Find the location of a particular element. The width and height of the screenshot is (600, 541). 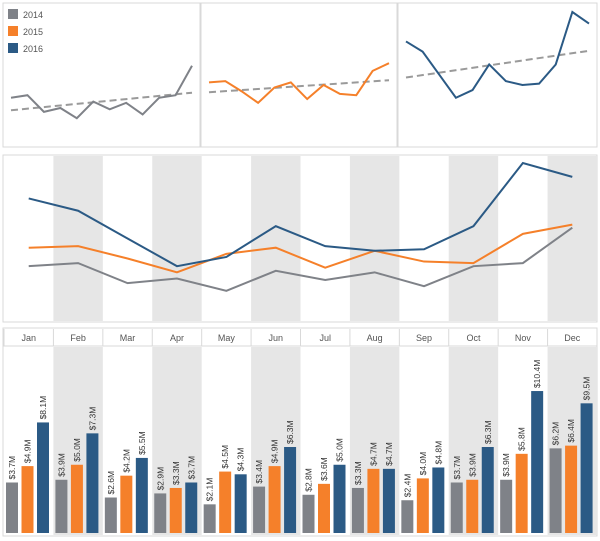

bar-label-2015-Apr: $3.3M is located at coordinates (176, 473).